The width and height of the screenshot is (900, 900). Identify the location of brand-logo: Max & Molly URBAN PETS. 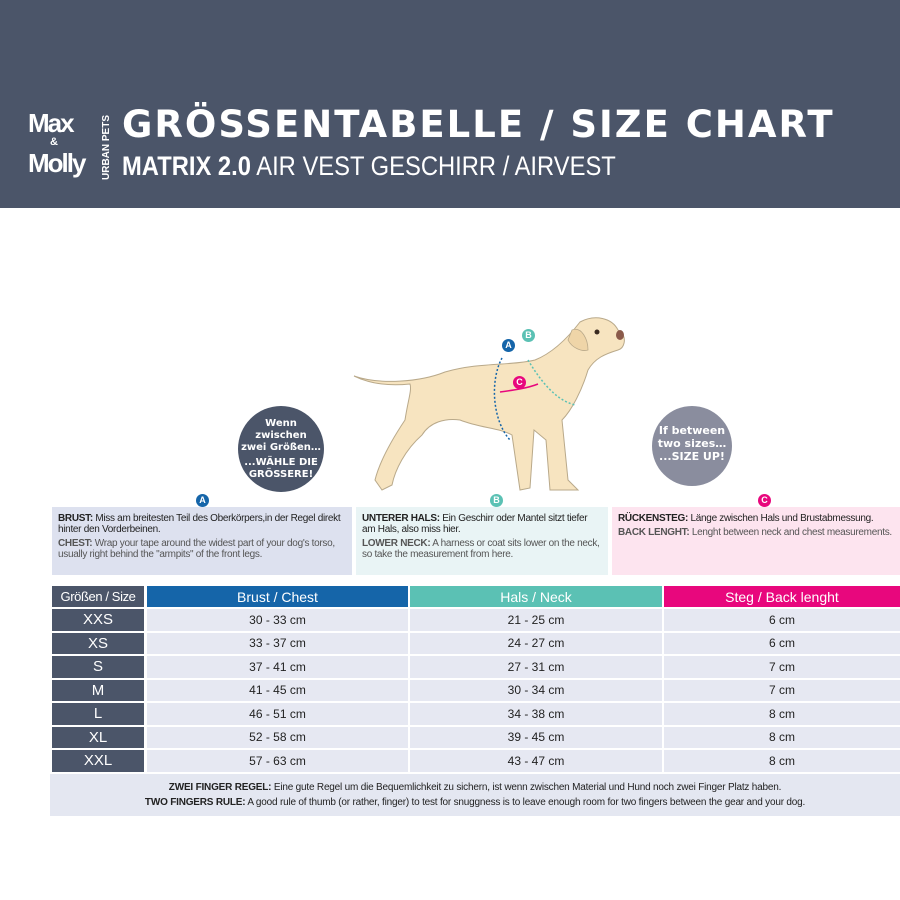
(73, 147).